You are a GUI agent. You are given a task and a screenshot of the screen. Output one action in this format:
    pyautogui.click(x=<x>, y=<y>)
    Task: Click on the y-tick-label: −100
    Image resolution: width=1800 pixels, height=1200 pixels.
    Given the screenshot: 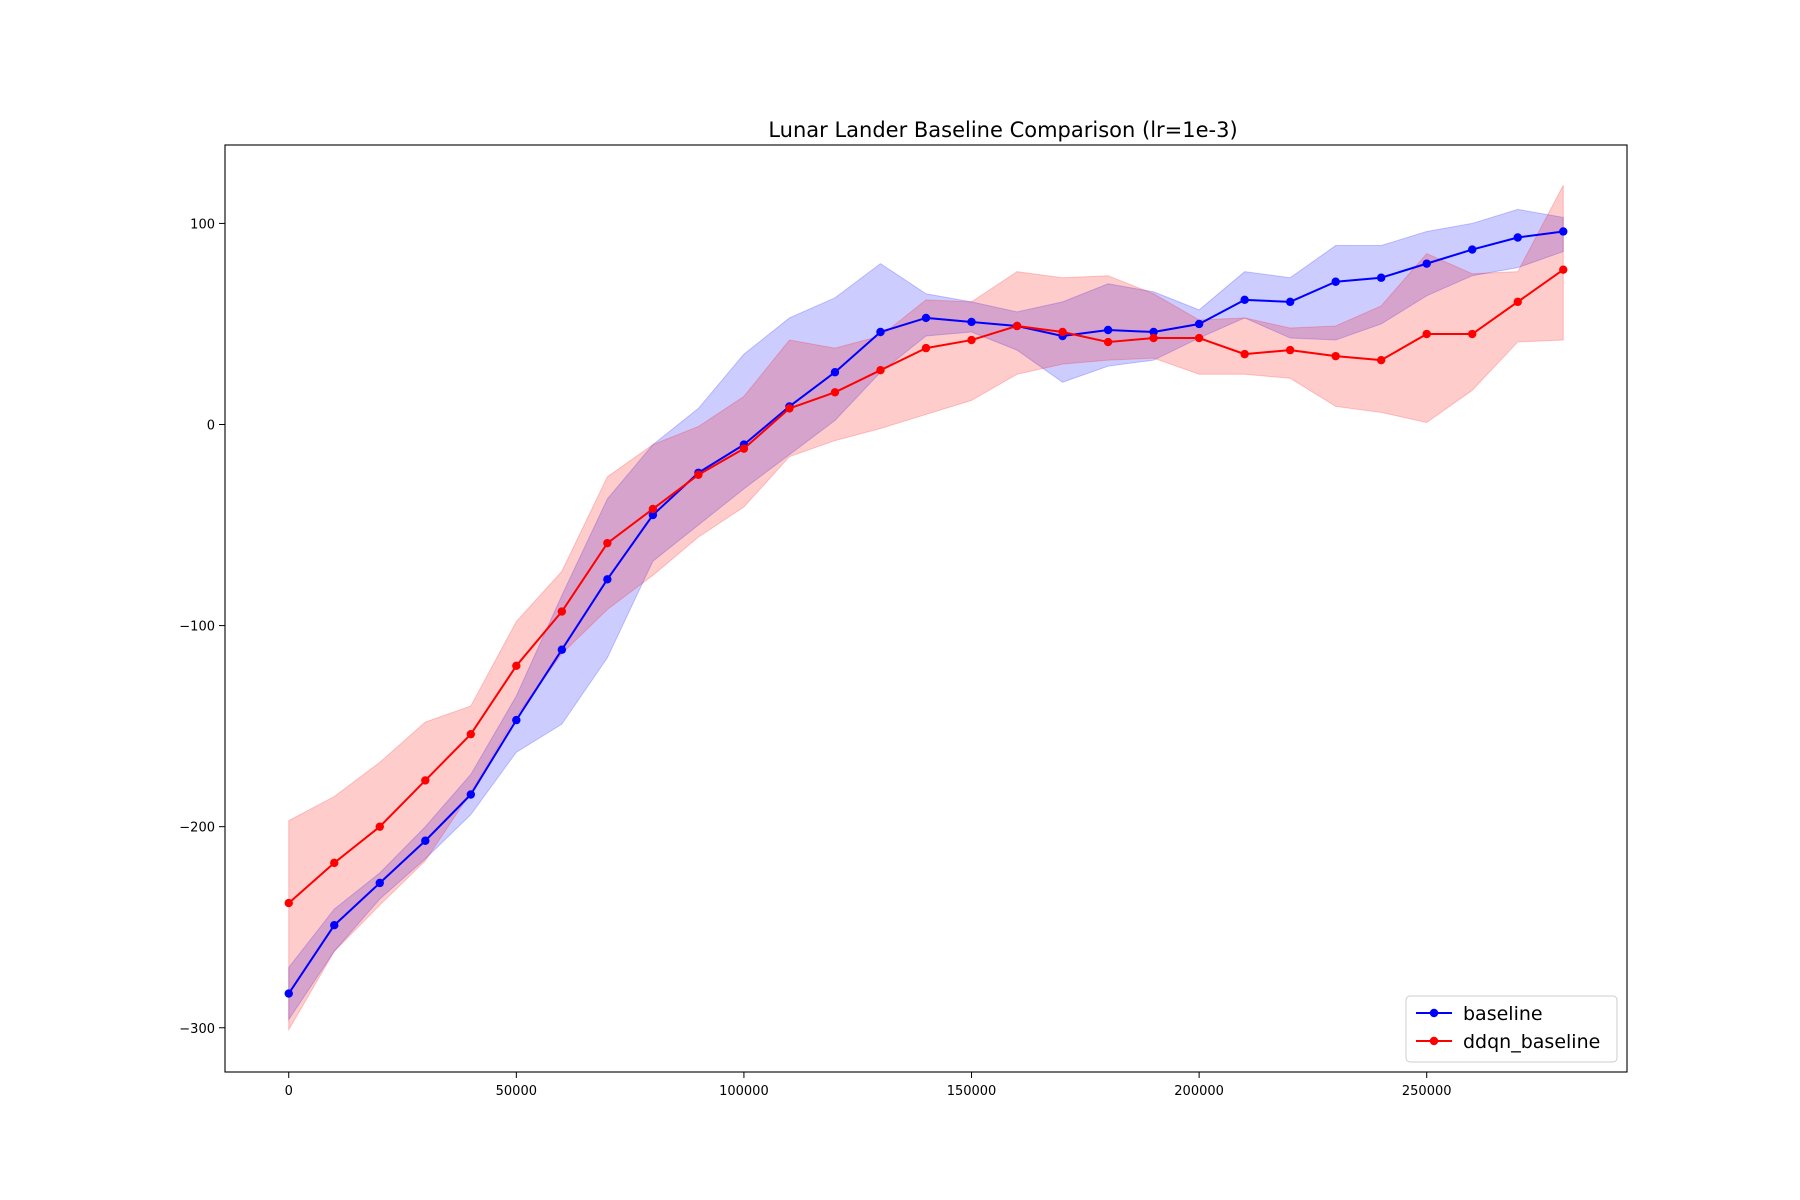 What is the action you would take?
    pyautogui.click(x=197, y=627)
    